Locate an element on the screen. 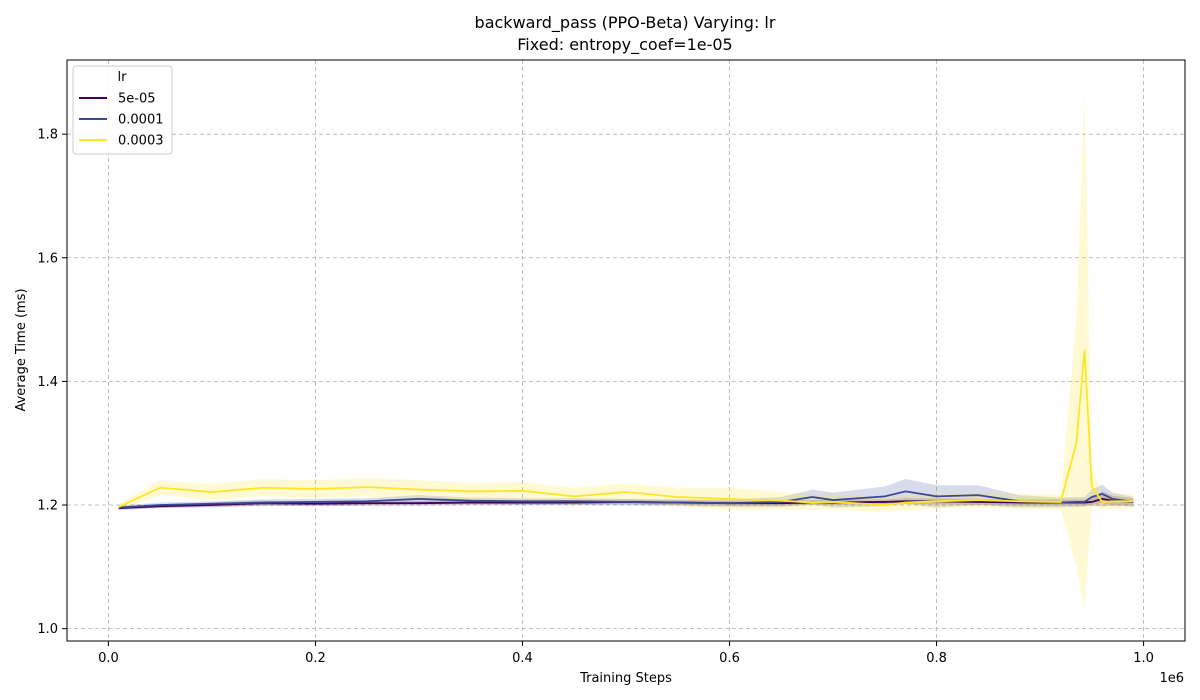  x-tick-label: 0.6 is located at coordinates (729, 658).